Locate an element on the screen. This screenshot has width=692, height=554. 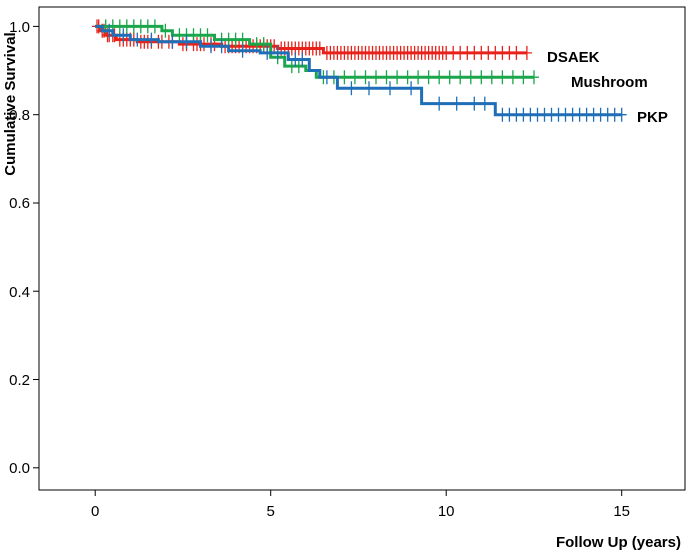
x-tick-2: 10 is located at coordinates (446, 505).